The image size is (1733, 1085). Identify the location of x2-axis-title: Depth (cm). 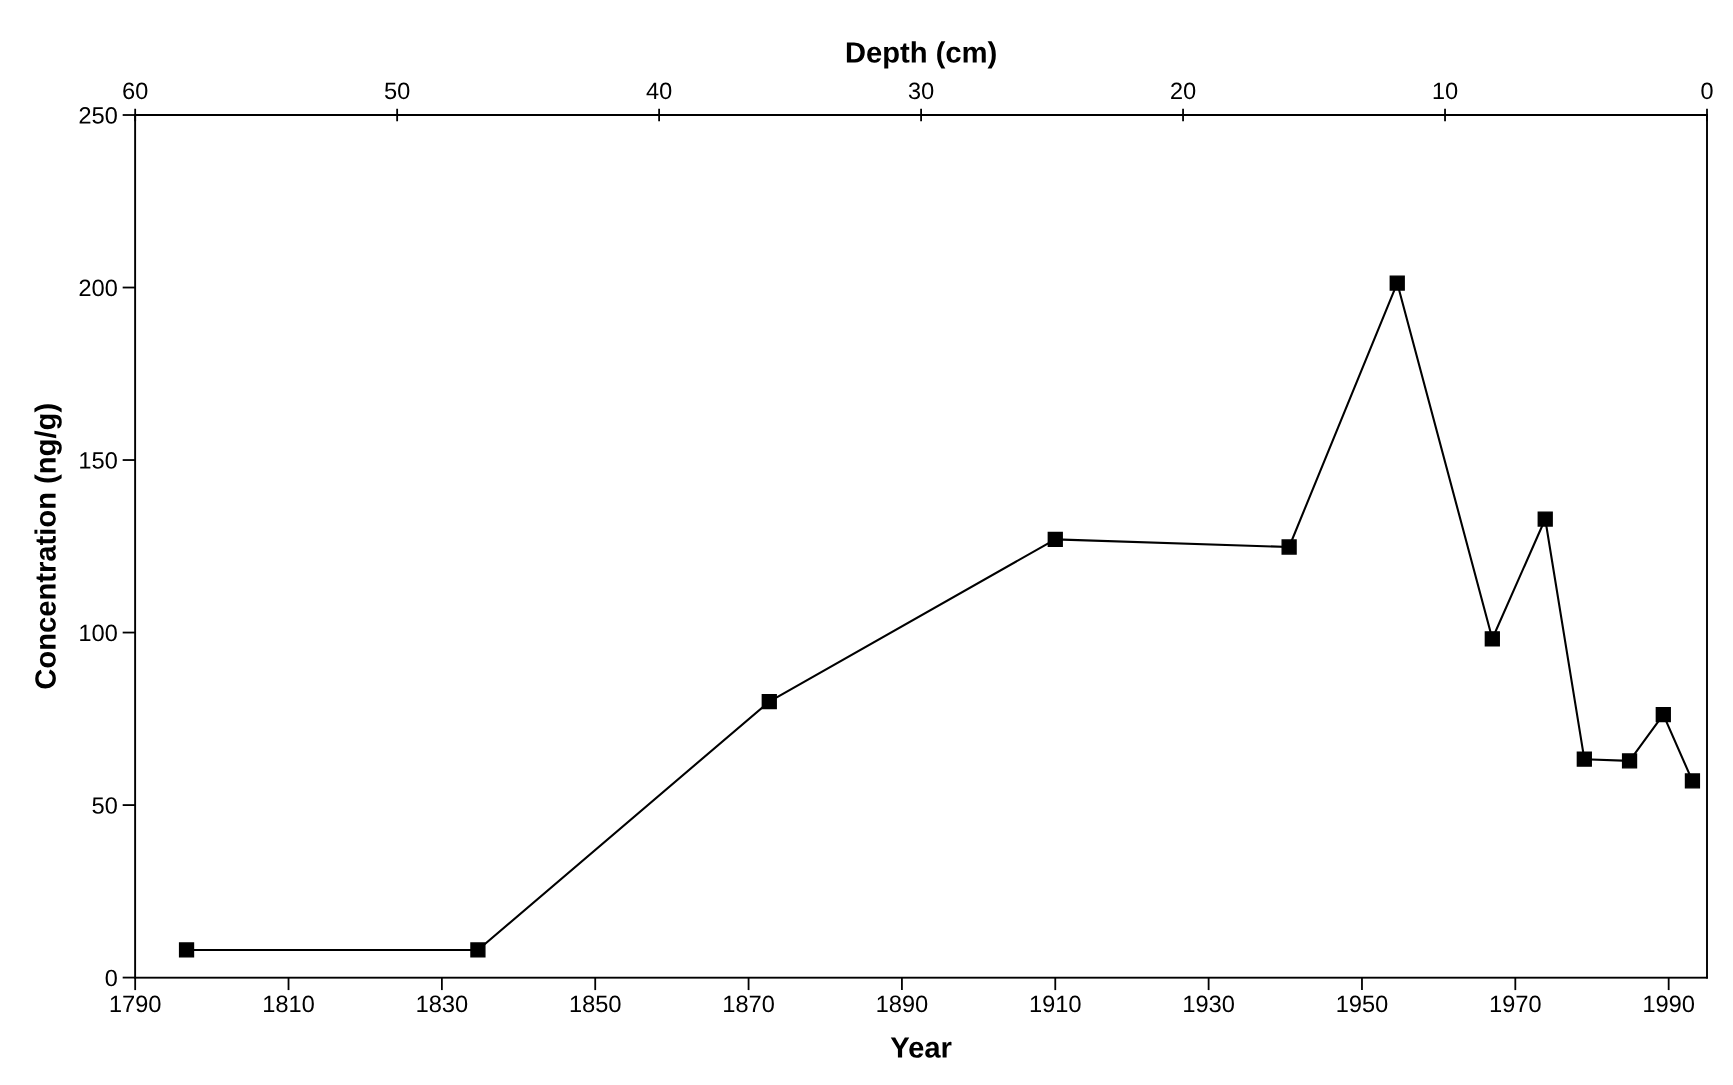
(921, 55).